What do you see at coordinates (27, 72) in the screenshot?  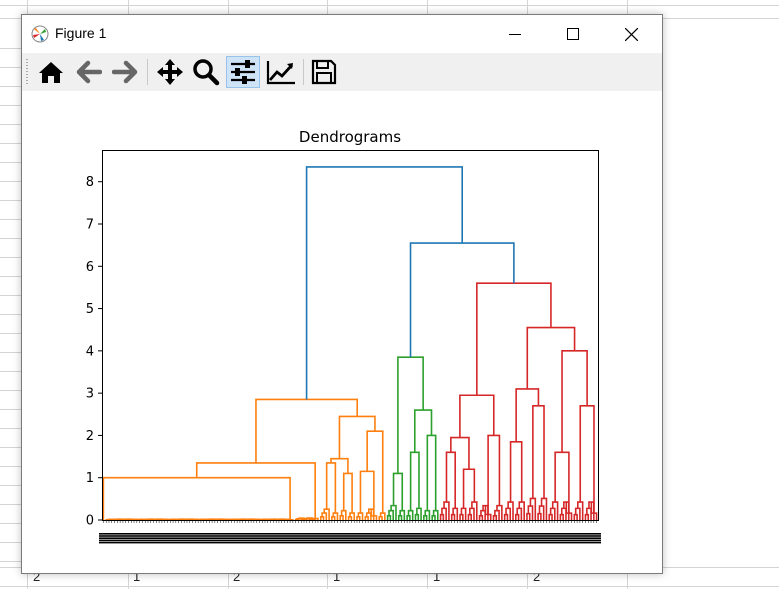 I see `toolbar-grip` at bounding box center [27, 72].